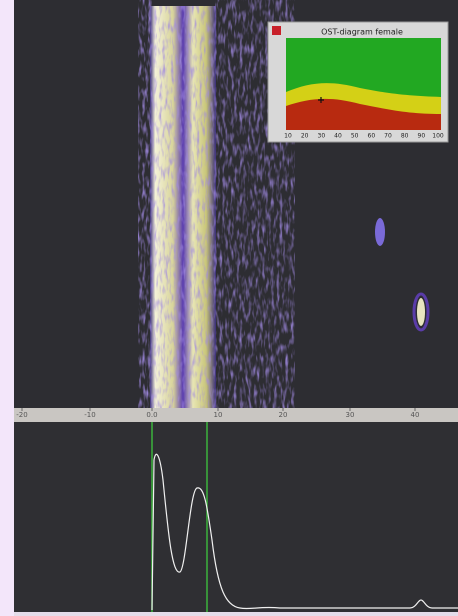 The width and height of the screenshot is (458, 616). I want to click on inset-x-label: 10, so click(288, 136).